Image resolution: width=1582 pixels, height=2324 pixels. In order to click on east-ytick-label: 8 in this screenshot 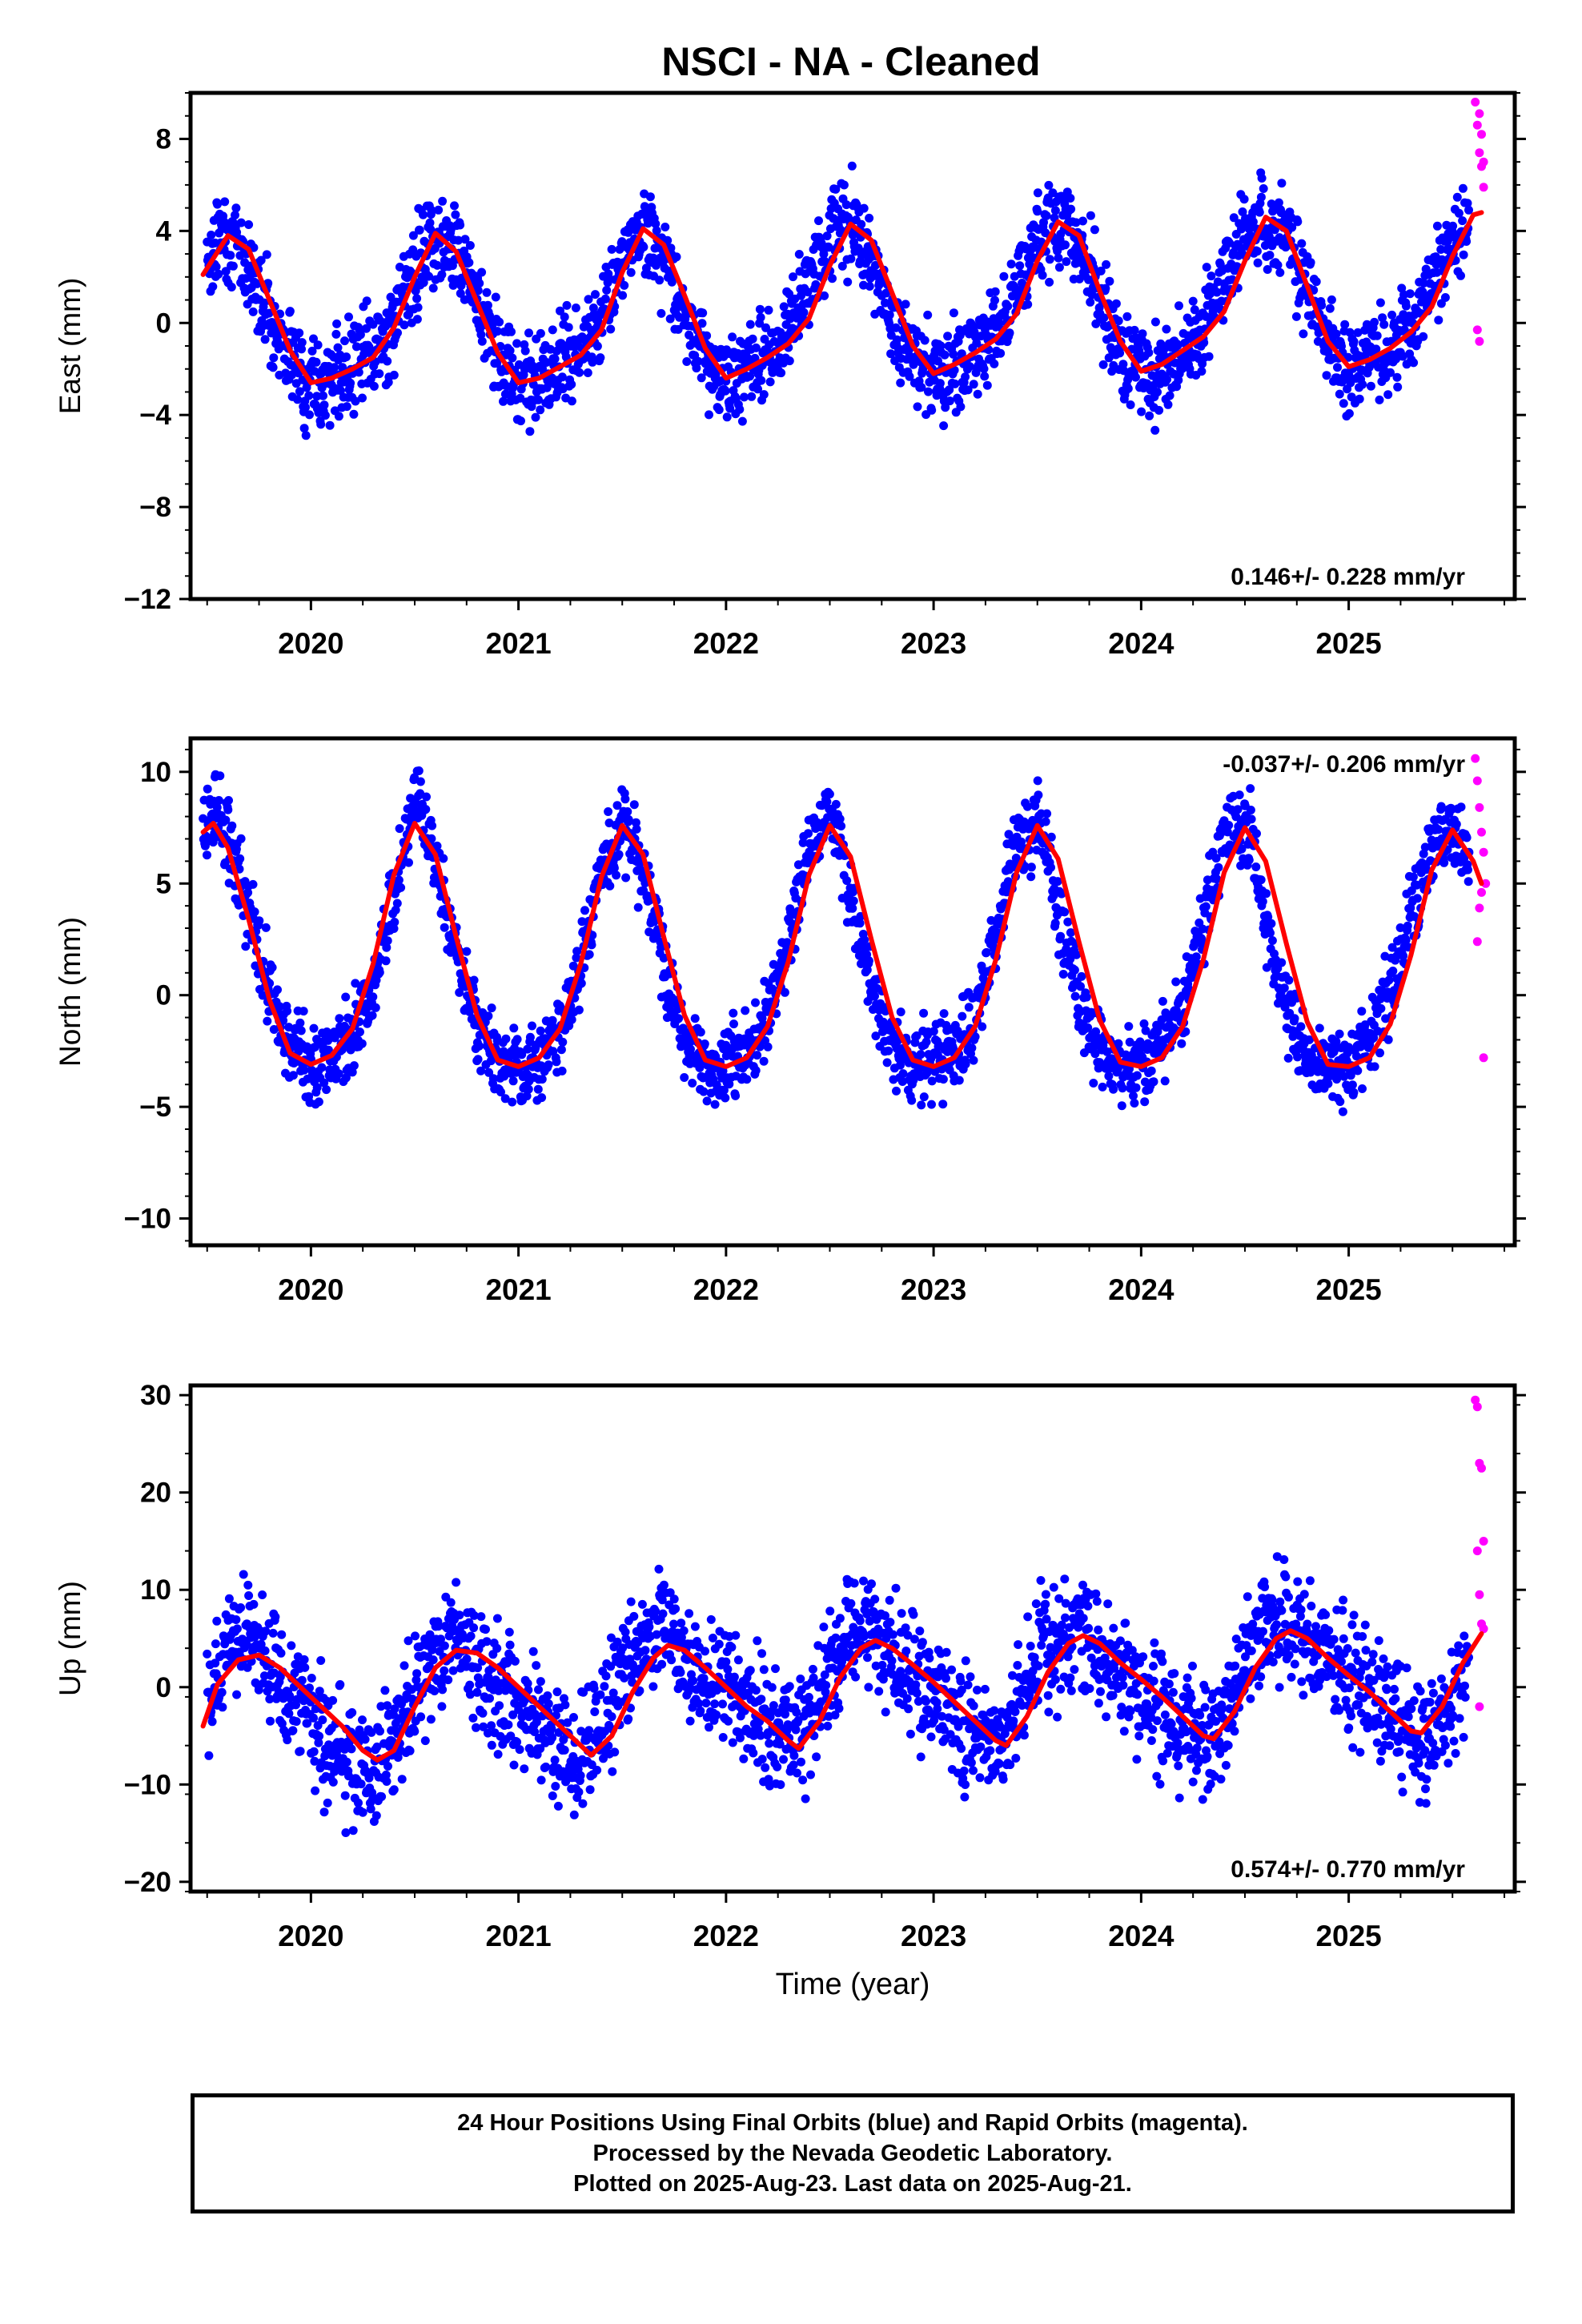, I will do `click(164, 139)`.